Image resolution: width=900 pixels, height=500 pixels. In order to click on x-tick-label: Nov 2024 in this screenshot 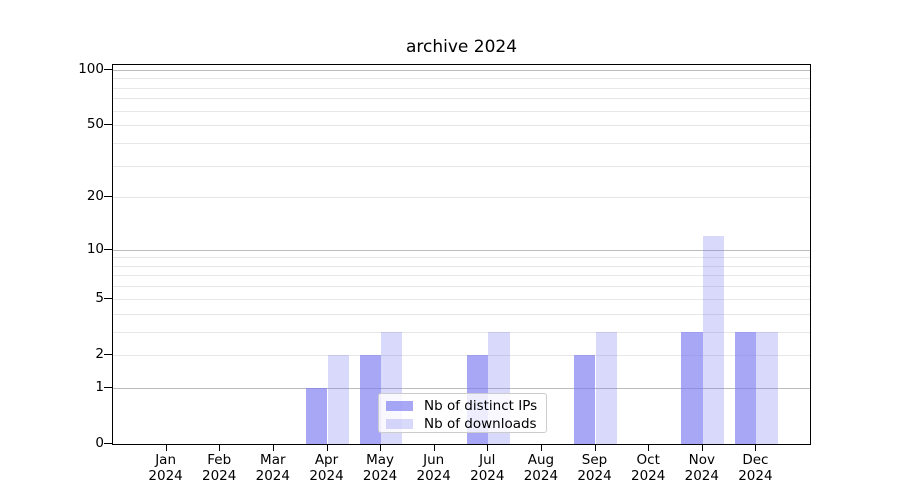, I will do `click(702, 468)`.